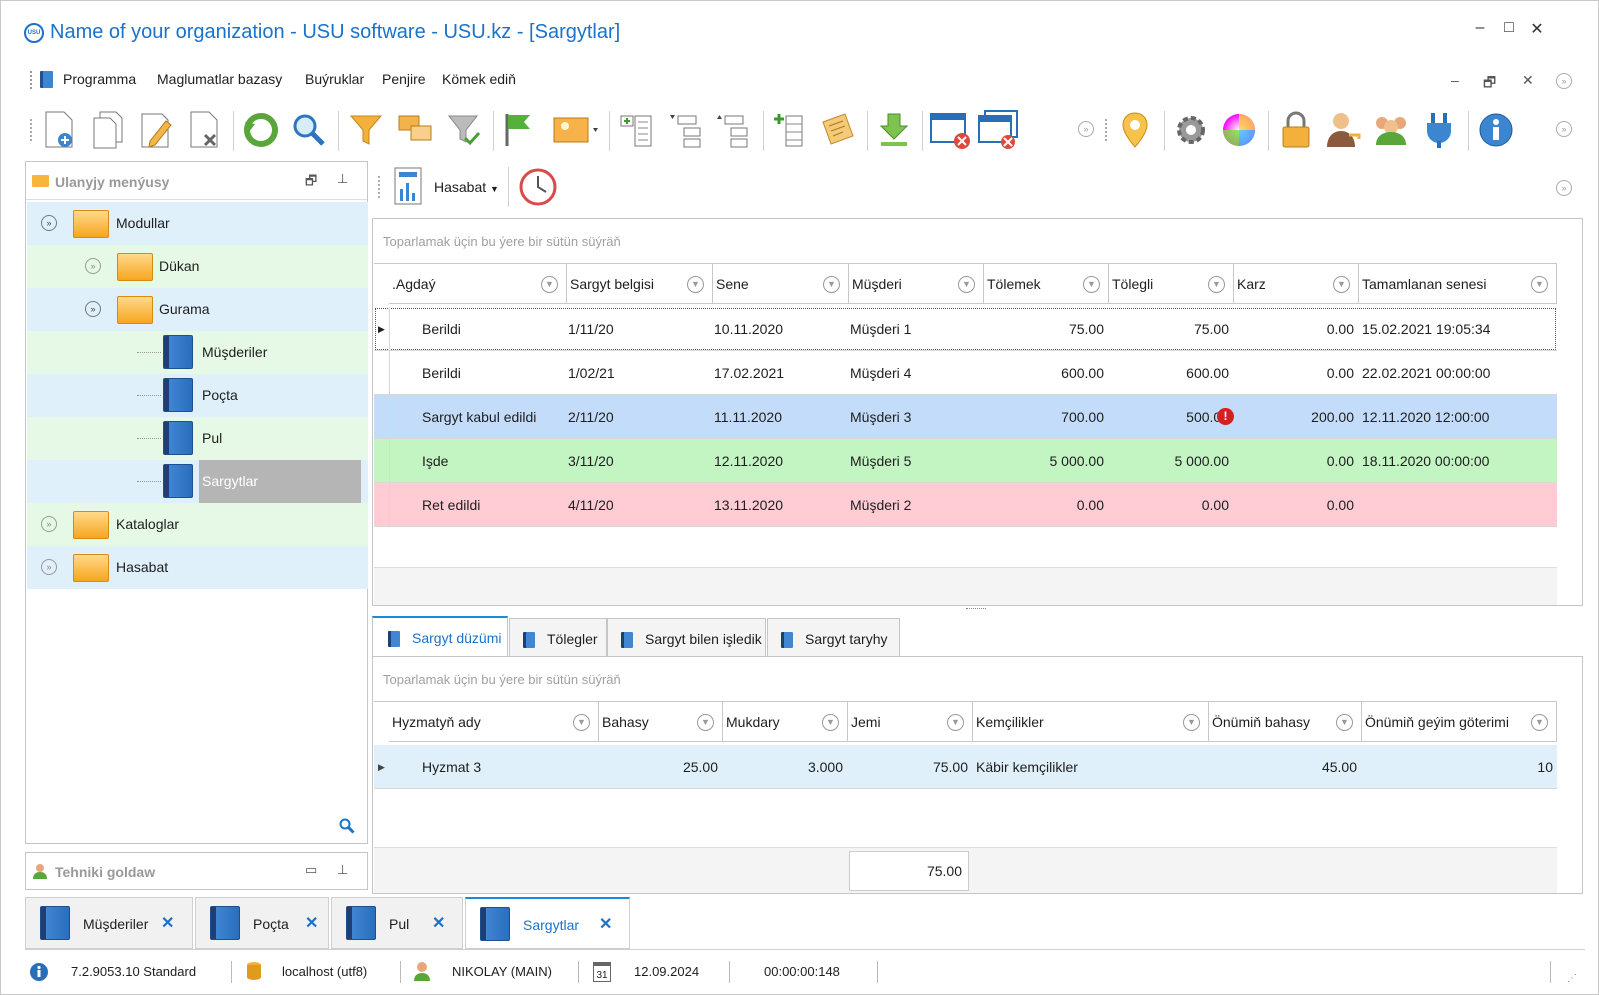 This screenshot has height=995, width=1599. What do you see at coordinates (732, 130) in the screenshot?
I see `tree-up-icon` at bounding box center [732, 130].